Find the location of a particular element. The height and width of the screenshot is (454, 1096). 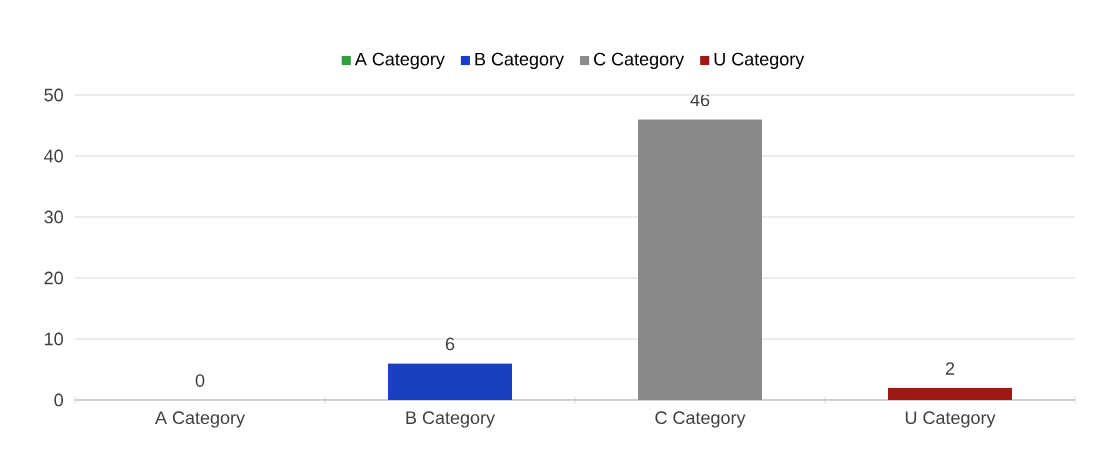

legend-label: U Category is located at coordinates (759, 61).